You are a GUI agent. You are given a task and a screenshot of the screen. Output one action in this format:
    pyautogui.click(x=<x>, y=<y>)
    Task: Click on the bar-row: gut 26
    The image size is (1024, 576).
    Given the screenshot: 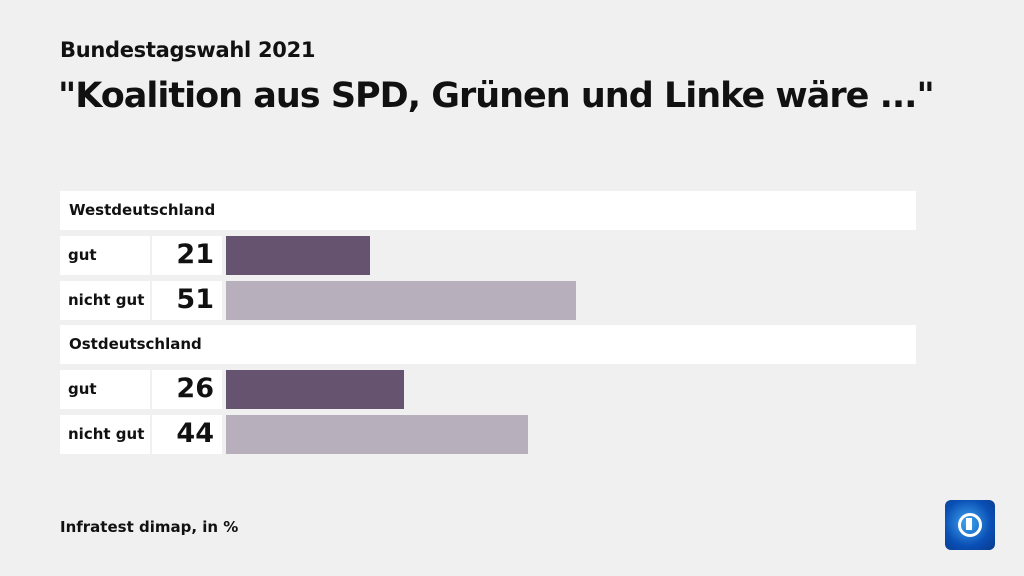 What is the action you would take?
    pyautogui.click(x=488, y=389)
    